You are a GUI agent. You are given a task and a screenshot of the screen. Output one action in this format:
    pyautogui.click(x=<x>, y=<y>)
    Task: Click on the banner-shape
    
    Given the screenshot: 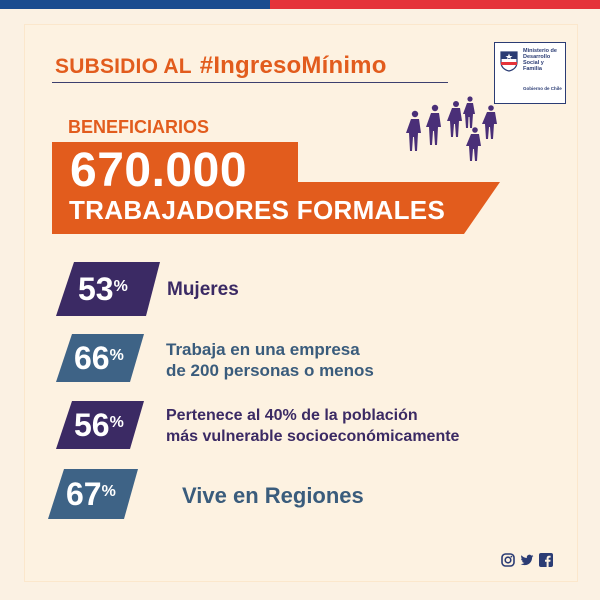 What is the action you would take?
    pyautogui.click(x=276, y=188)
    